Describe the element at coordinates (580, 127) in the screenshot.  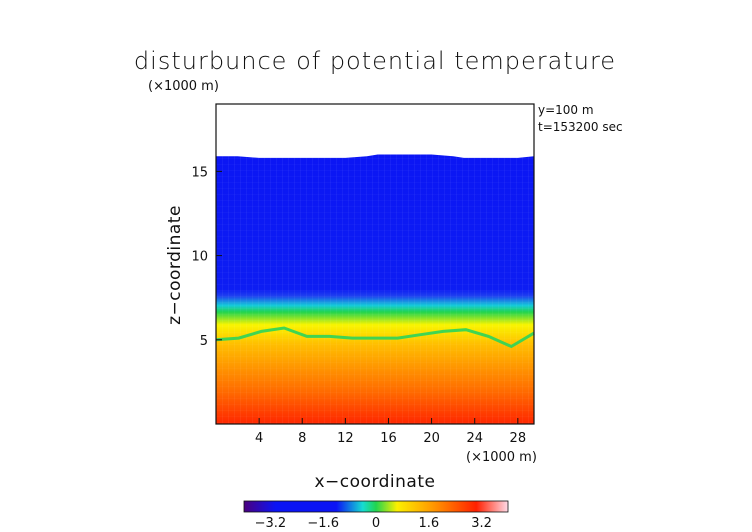
I see `time-annotation: t=153200 sec` at that location.